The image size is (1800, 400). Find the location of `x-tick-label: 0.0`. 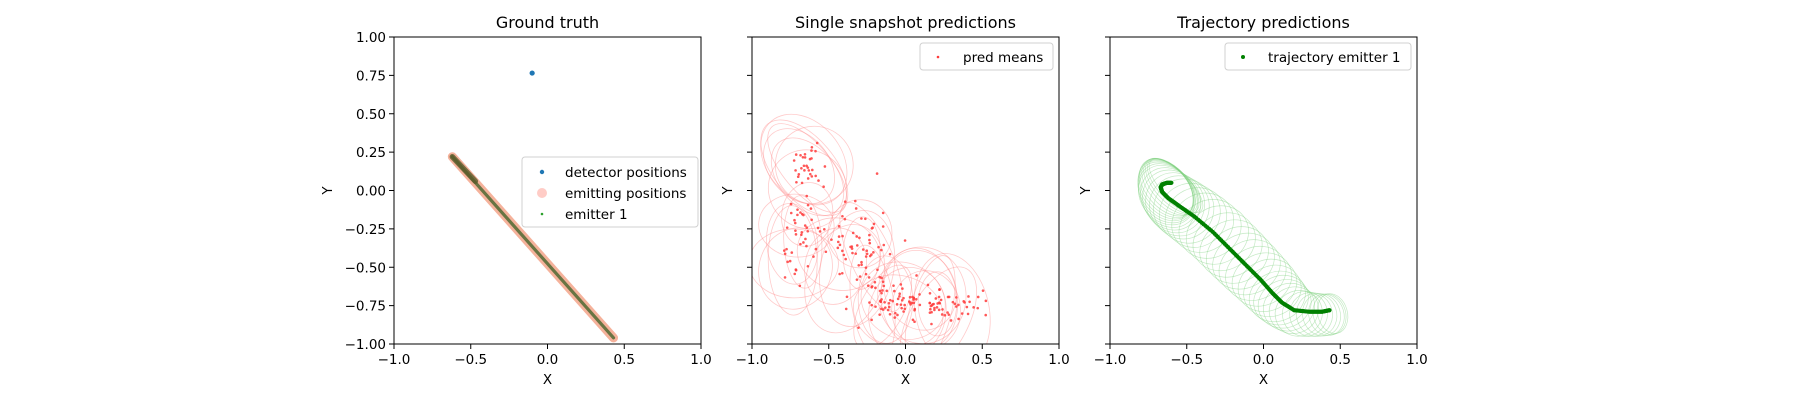

x-tick-label: 0.0 is located at coordinates (1263, 360).